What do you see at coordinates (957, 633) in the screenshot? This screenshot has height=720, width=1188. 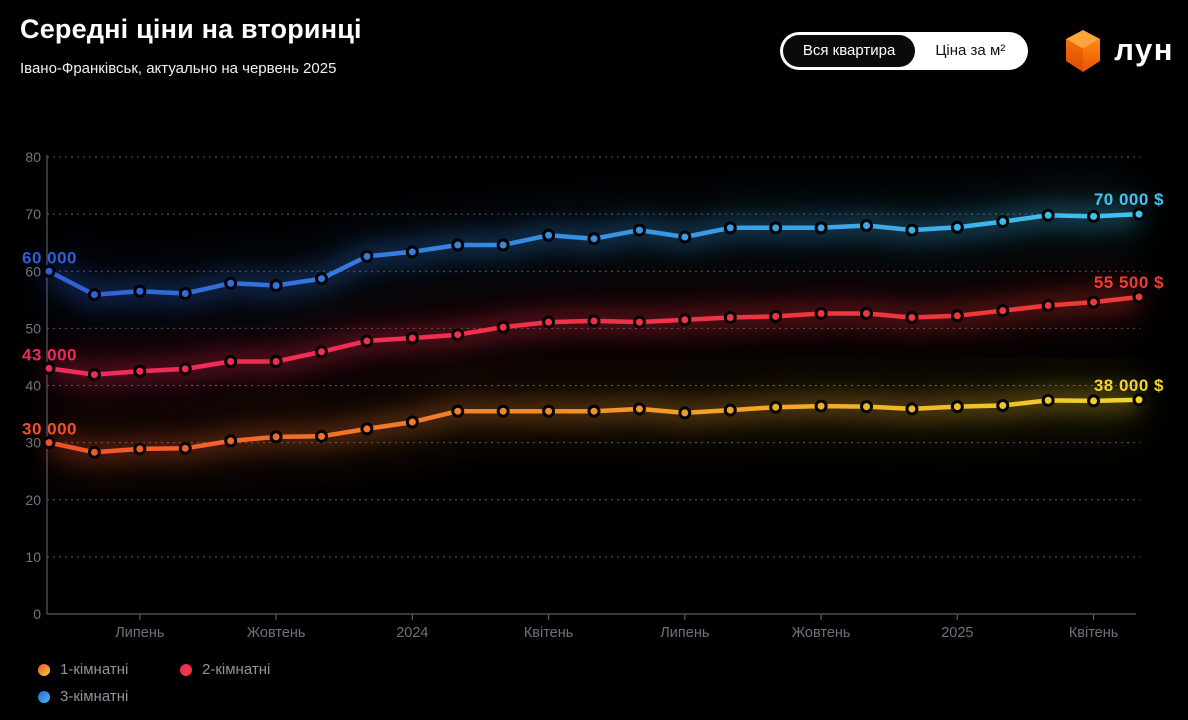 I see `svg-text: 2025` at bounding box center [957, 633].